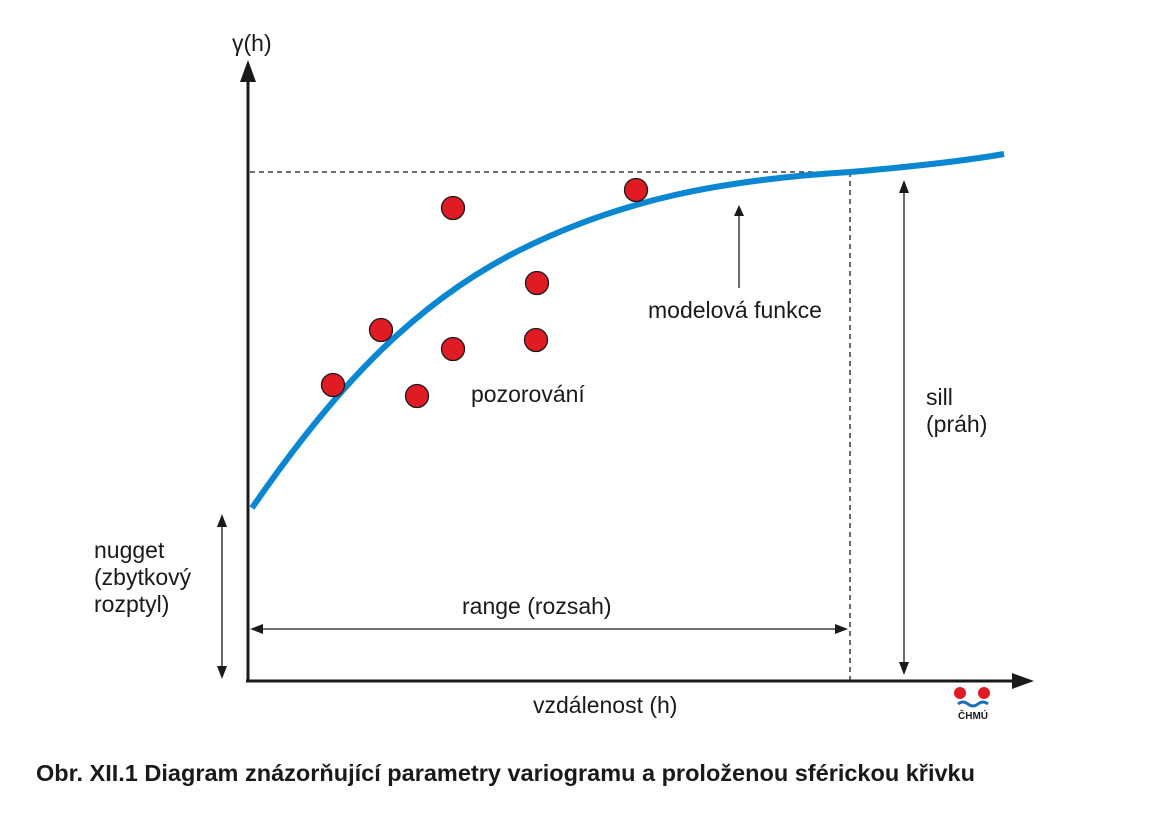 The height and width of the screenshot is (822, 1166). I want to click on nugget-label-line-1: nugget, so click(129, 550).